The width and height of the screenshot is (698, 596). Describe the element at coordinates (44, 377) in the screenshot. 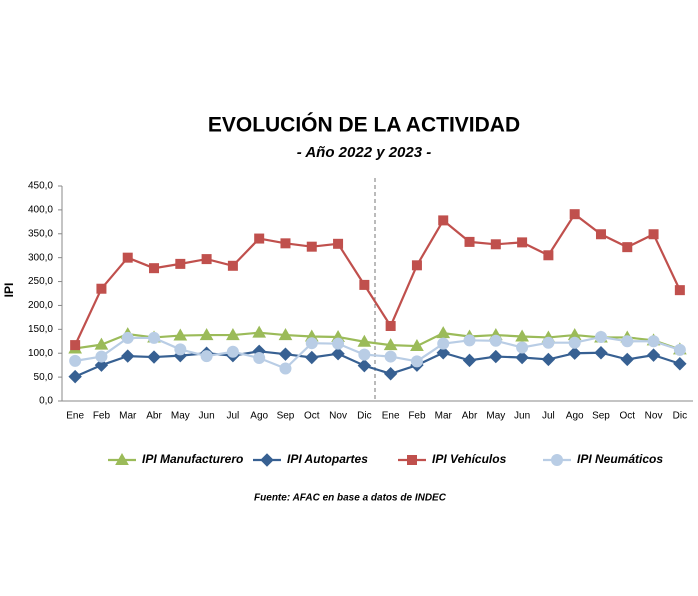

I see `y-tick-label: 50,0` at that location.